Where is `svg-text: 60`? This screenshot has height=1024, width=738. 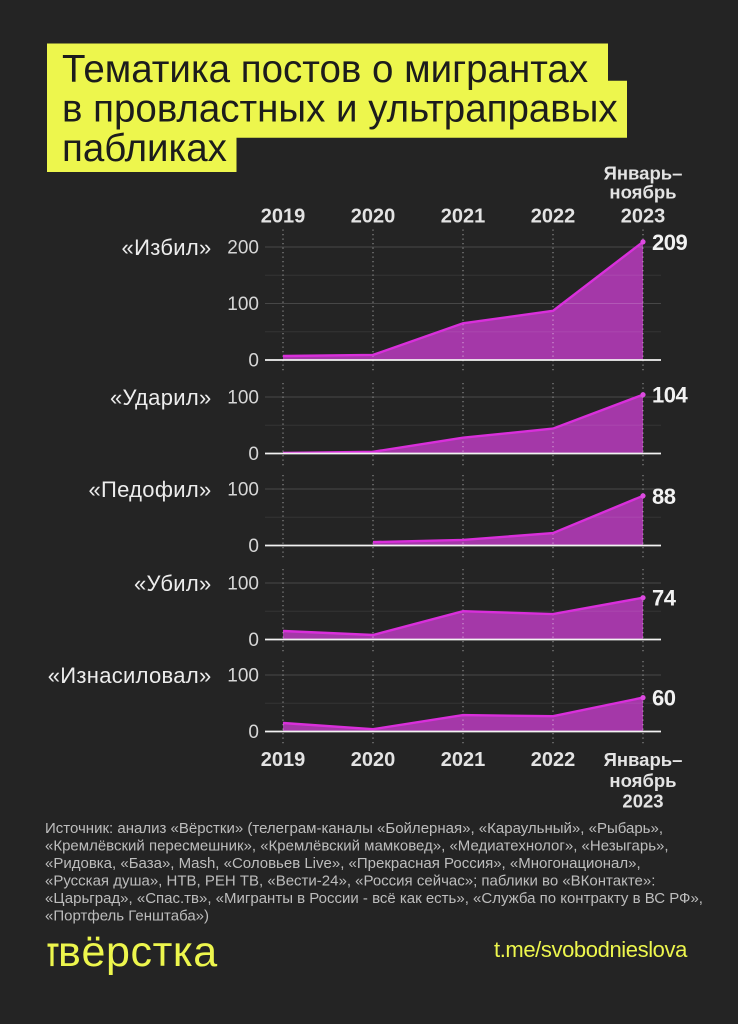 svg-text: 60 is located at coordinates (664, 698).